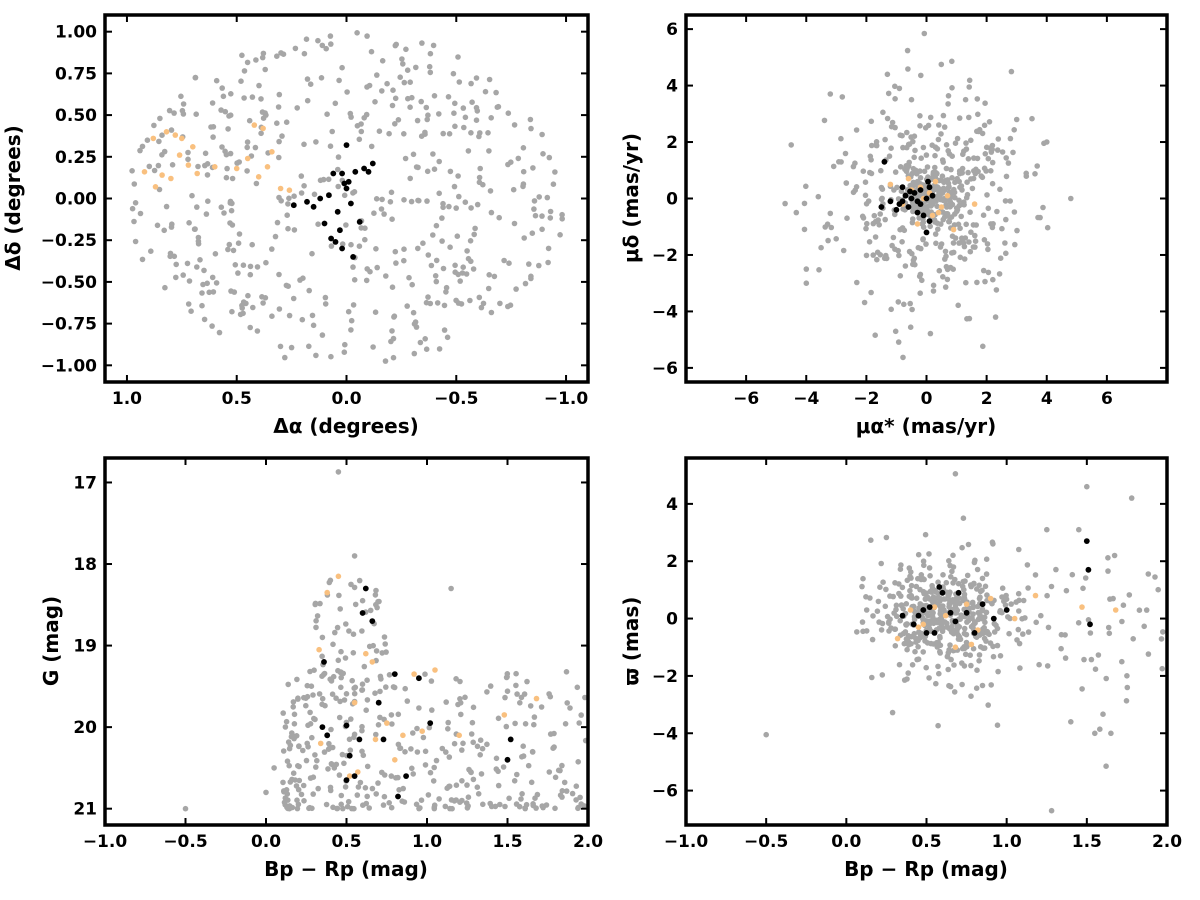 Image resolution: width=1200 pixels, height=900 pixels. I want to click on cmd-points, so click(385, 640).